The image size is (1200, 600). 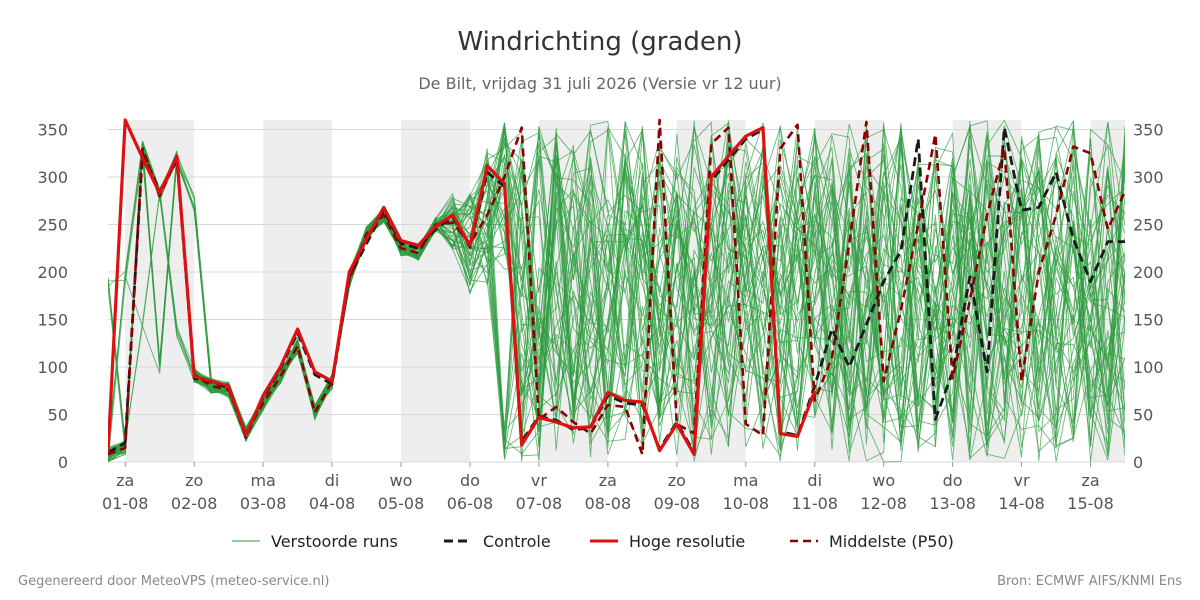 What do you see at coordinates (814, 480) in the screenshot?
I see `x-tick-day-10: di` at bounding box center [814, 480].